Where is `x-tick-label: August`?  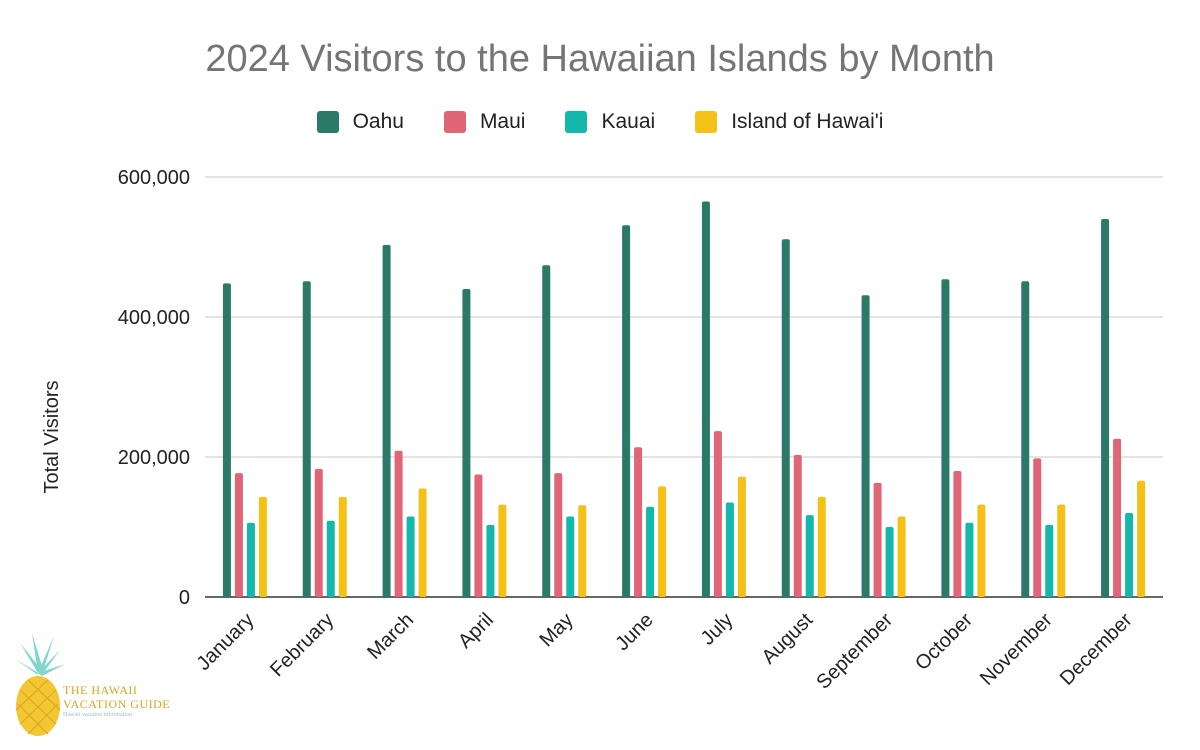
x-tick-label: August is located at coordinates (788, 639).